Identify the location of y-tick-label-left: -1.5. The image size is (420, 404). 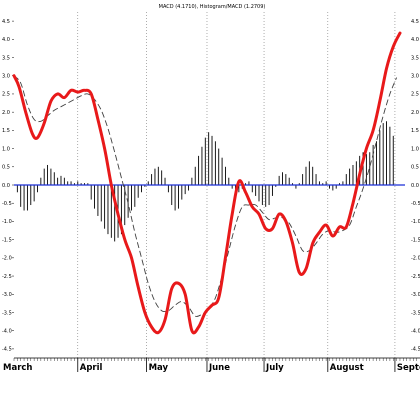
(7, 240).